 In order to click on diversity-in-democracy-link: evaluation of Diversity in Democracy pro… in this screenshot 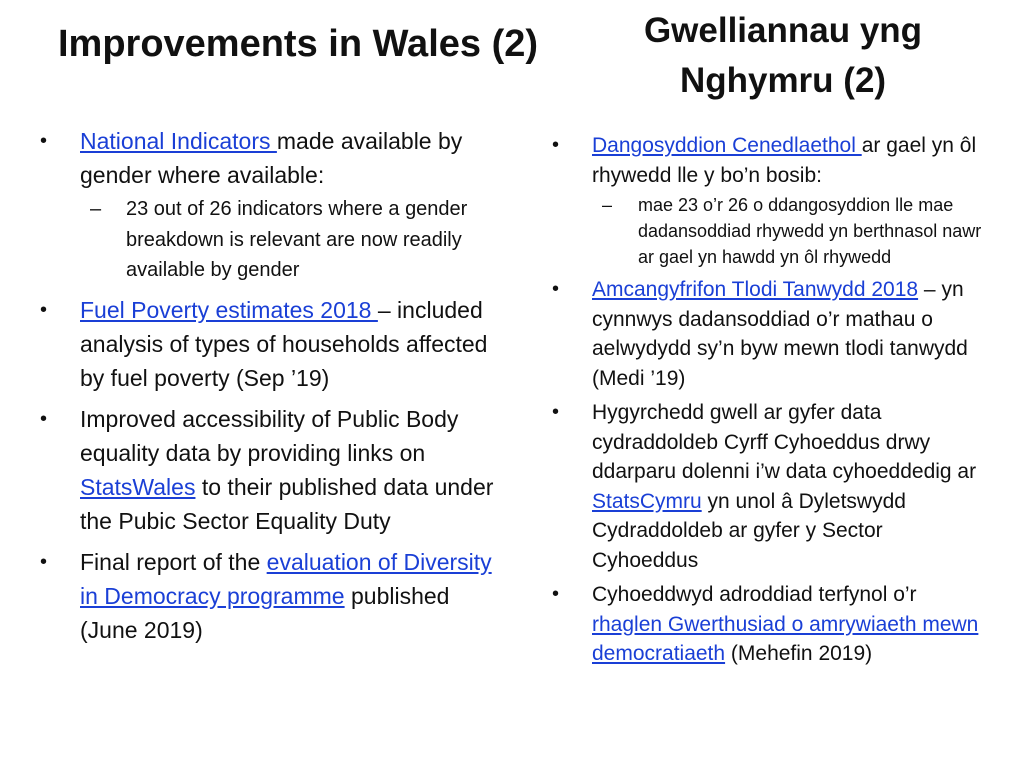, I will do `click(286, 578)`.